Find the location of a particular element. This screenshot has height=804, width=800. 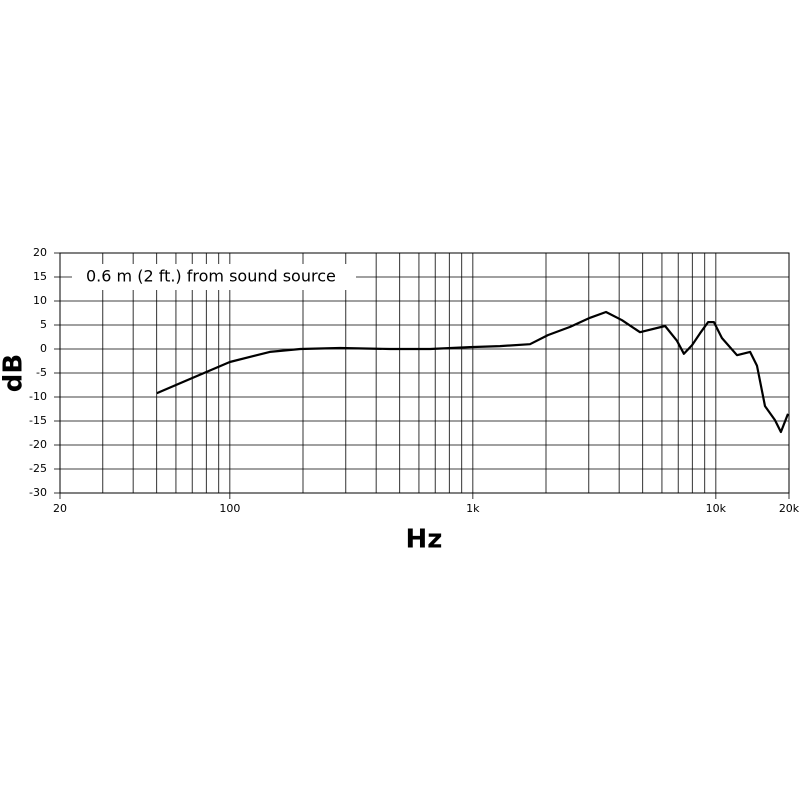

x-tick-label: 20k is located at coordinates (789, 508).